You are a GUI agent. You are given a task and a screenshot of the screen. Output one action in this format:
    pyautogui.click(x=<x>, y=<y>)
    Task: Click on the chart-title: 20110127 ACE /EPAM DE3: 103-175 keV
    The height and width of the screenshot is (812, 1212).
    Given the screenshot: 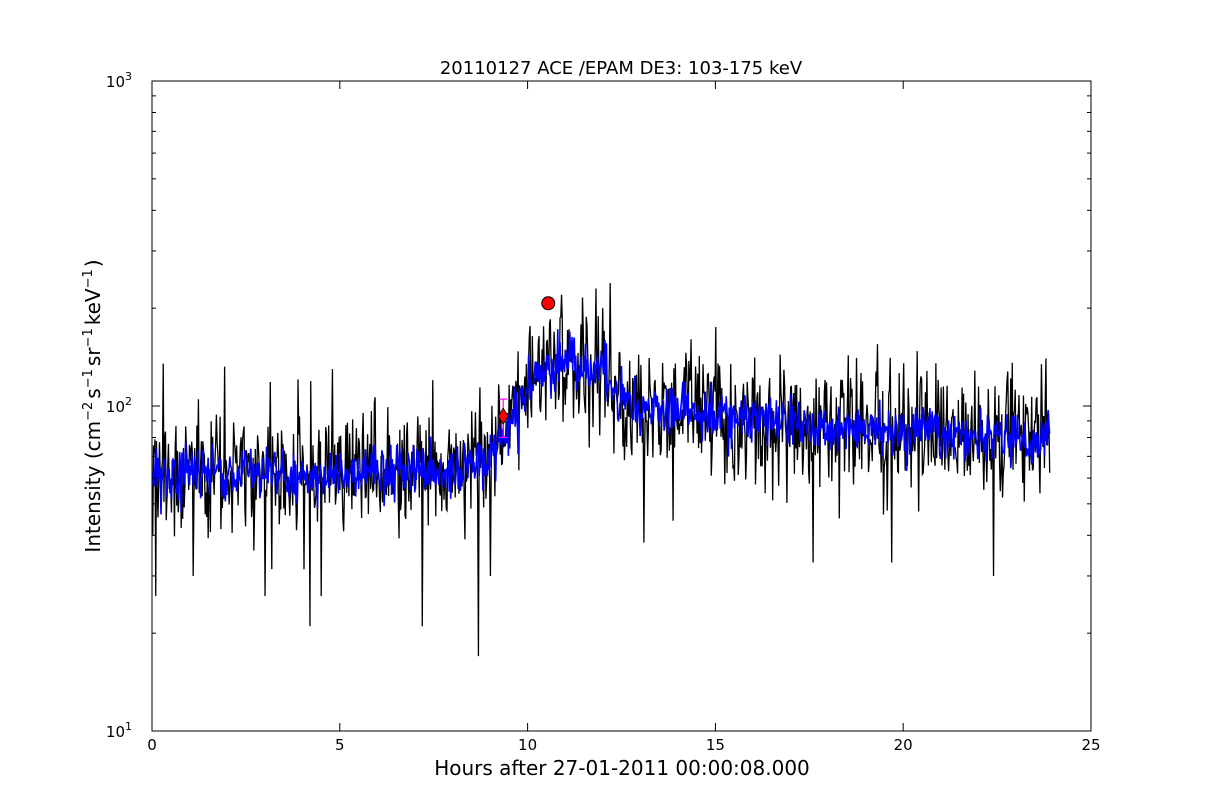 What is the action you would take?
    pyautogui.click(x=621, y=68)
    